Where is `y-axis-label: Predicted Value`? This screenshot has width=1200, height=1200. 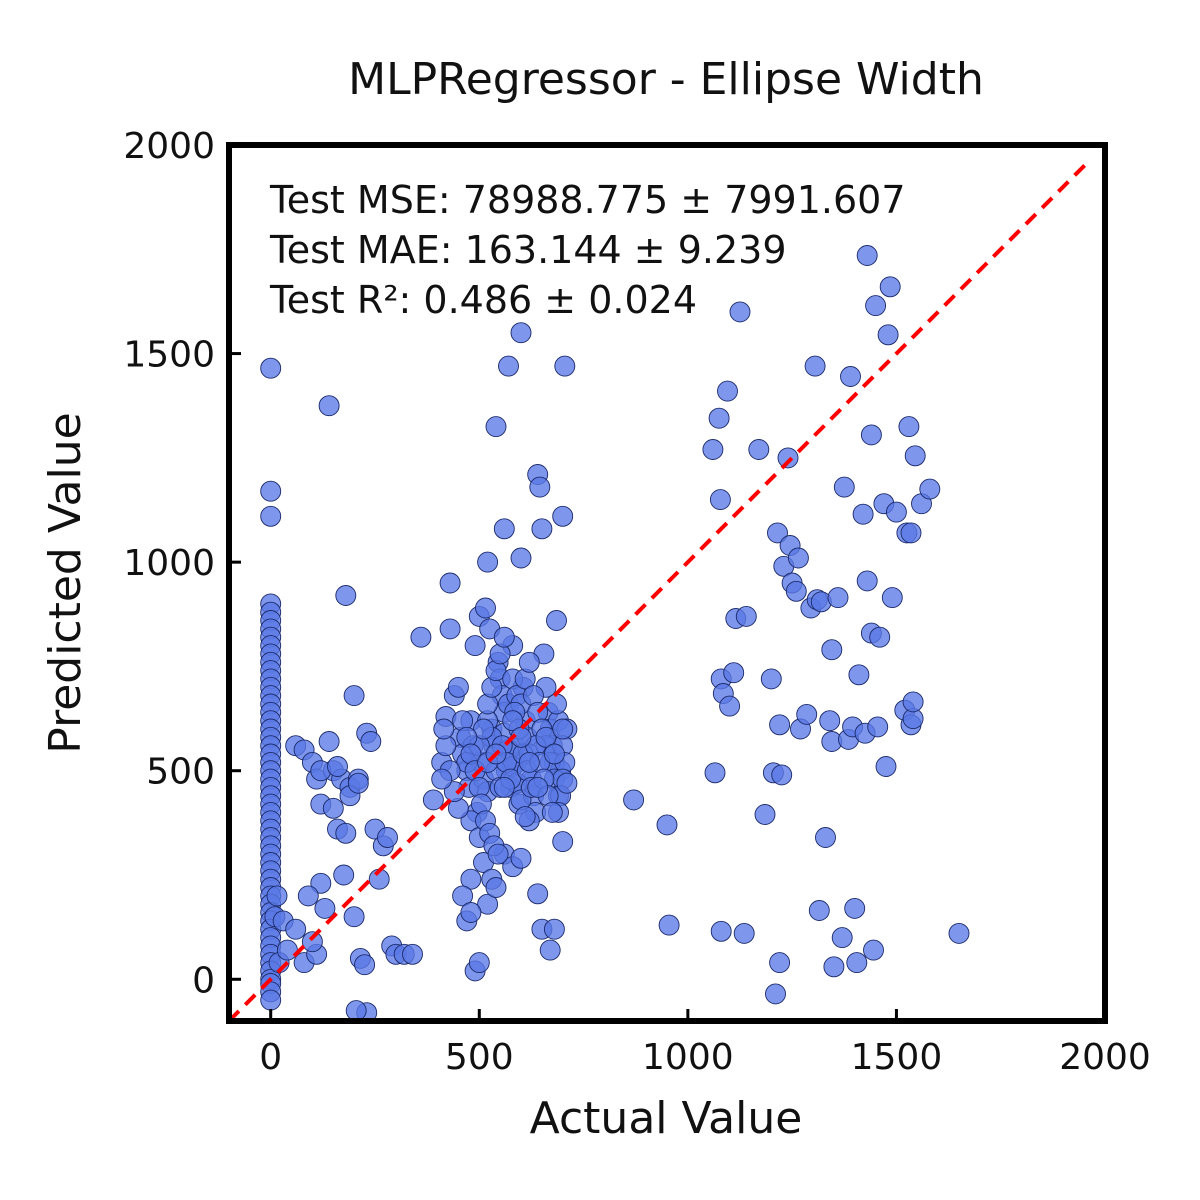
y-axis-label: Predicted Value is located at coordinates (65, 582).